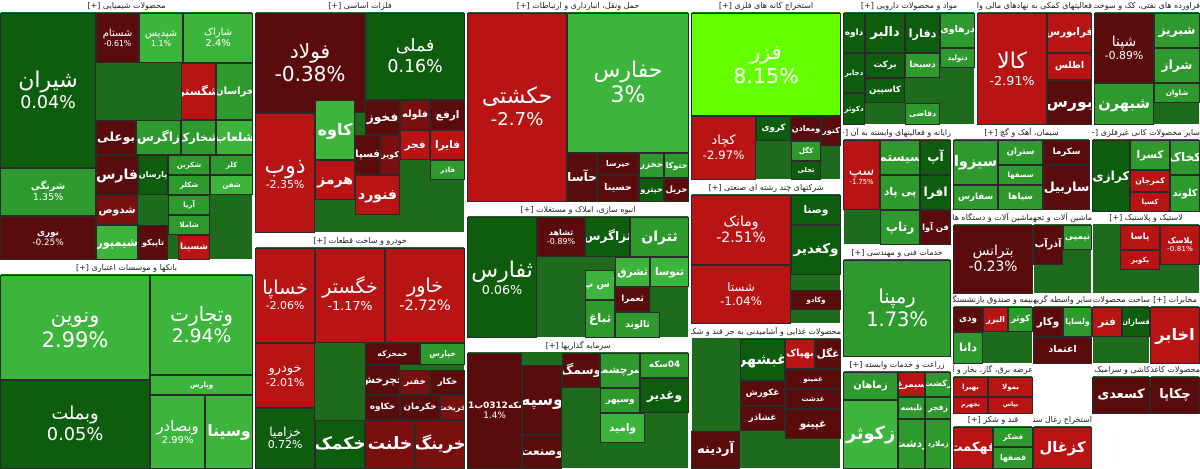 Image resolution: width=1200 pixels, height=469 pixels. What do you see at coordinates (993, 420) in the screenshot?
I see `sector-header: قند و شکر [+]` at bounding box center [993, 420].